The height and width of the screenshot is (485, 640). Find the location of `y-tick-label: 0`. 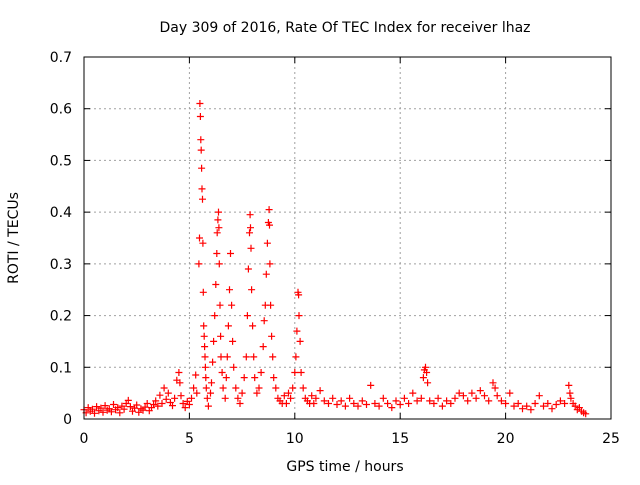

y-tick-label: 0 is located at coordinates (67, 420).